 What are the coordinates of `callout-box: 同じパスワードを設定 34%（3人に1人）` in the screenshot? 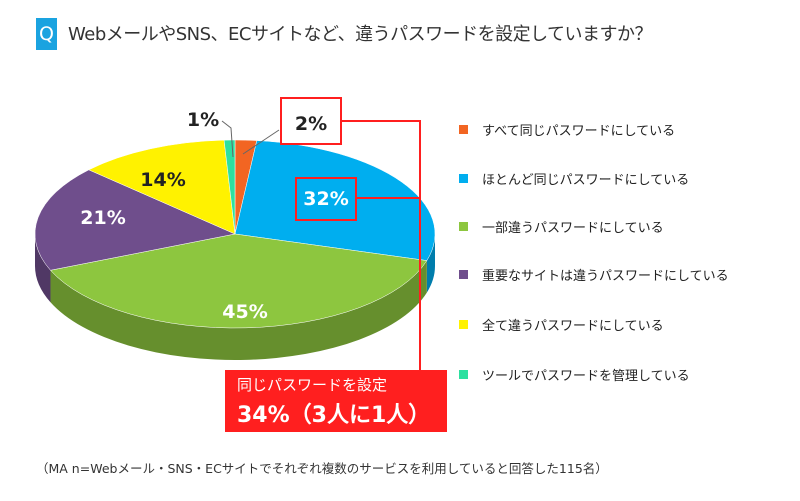 It's located at (336, 401).